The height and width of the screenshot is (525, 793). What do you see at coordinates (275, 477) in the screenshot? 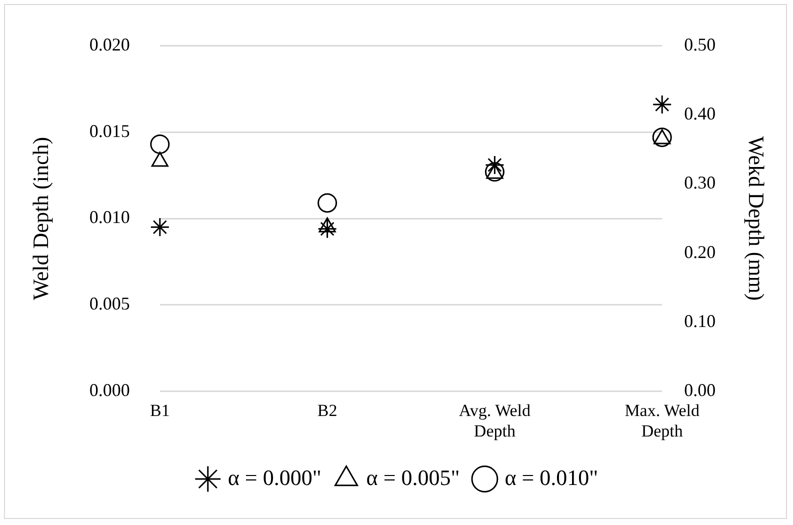
I see `legend-label: α = 0.000"` at bounding box center [275, 477].